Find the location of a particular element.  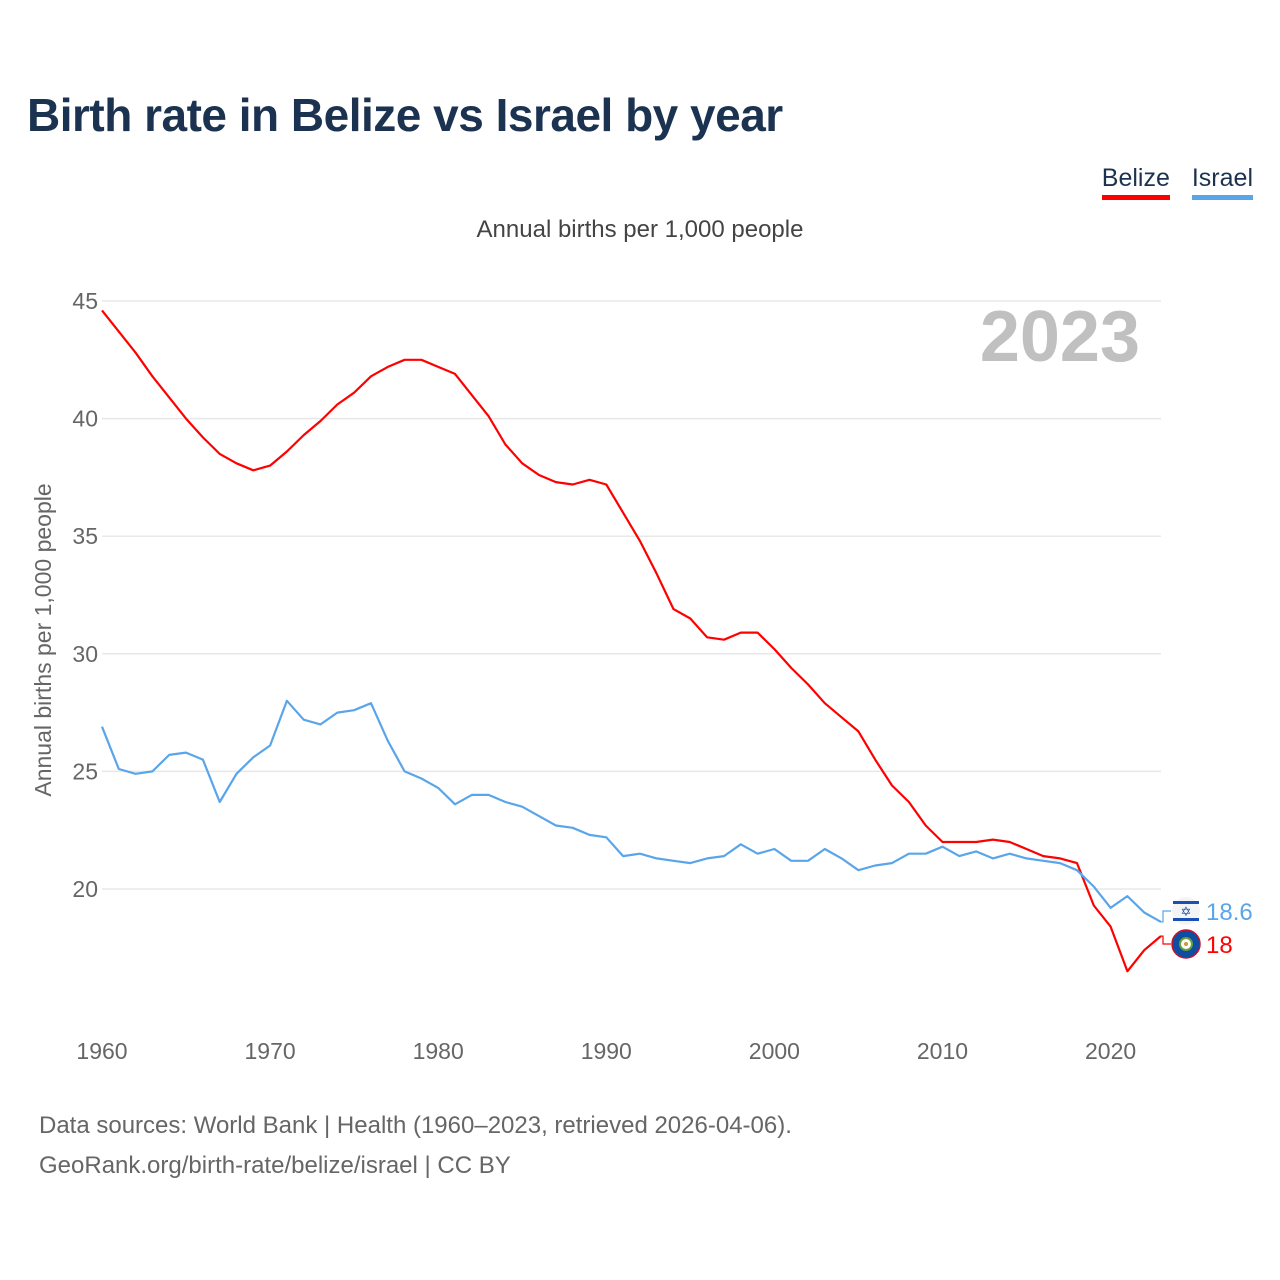

end-value-label-belize: 18 is located at coordinates (1219, 945).